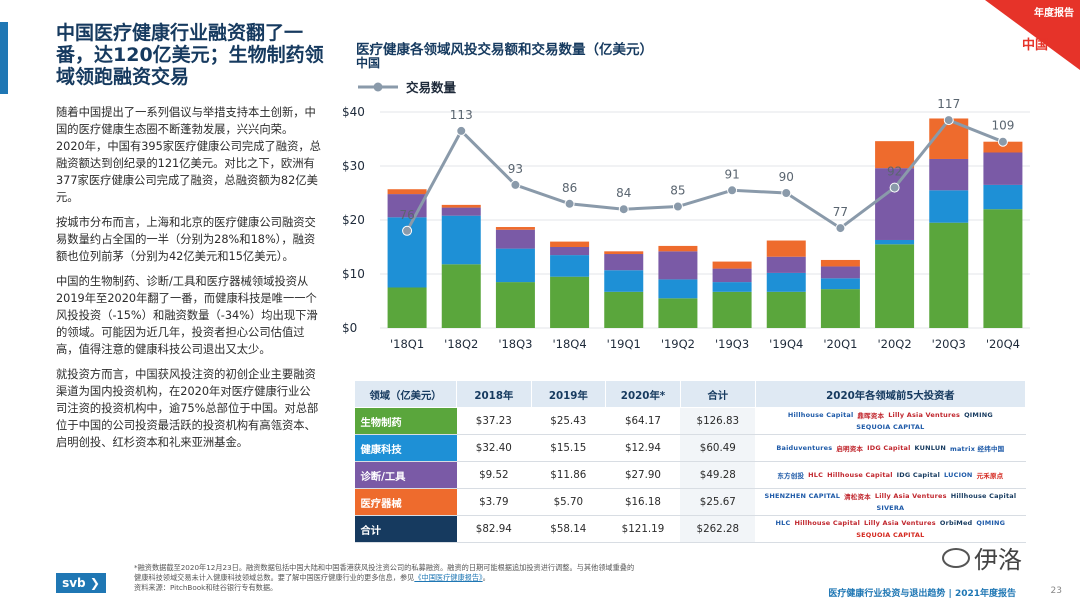  I want to click on y-tick-label: $20, so click(353, 220).